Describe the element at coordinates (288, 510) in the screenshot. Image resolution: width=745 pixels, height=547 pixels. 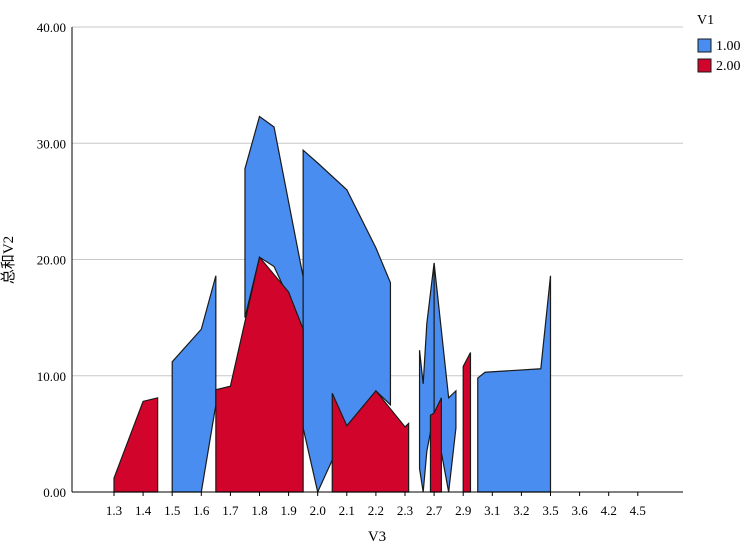
I see `x-tick-label: 1.9` at that location.